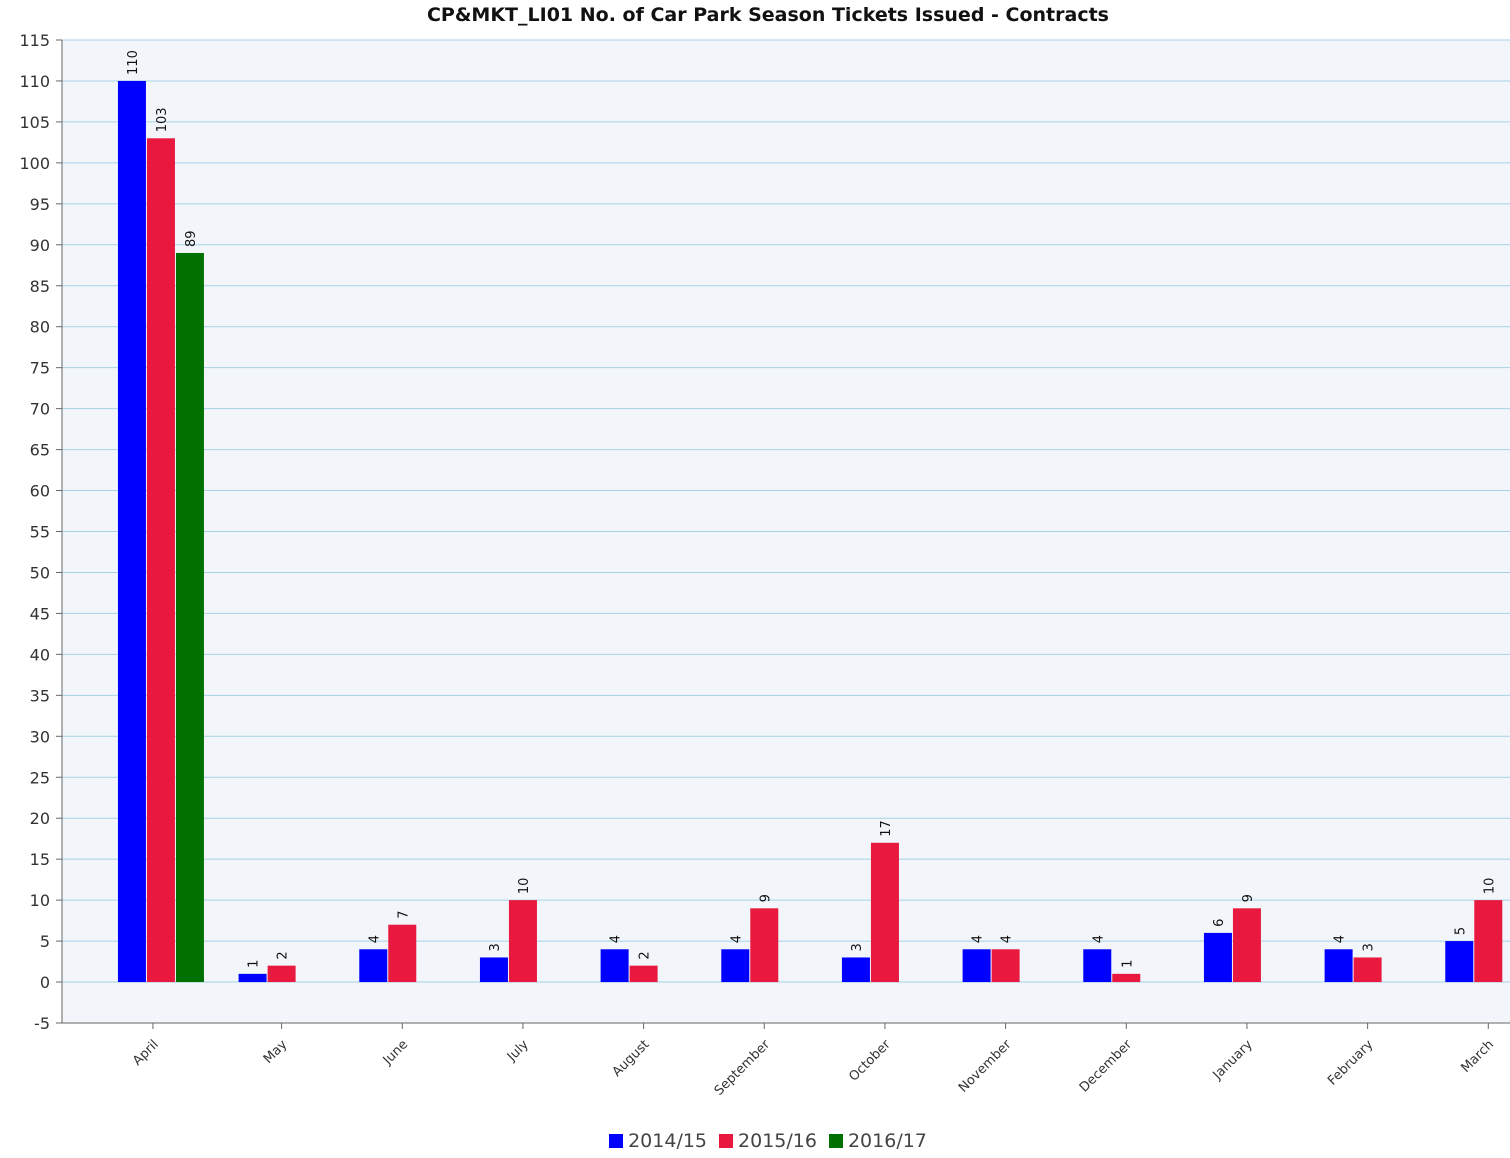 The width and height of the screenshot is (1510, 1158). Describe the element at coordinates (40, 818) in the screenshot. I see `y-tick-label: 20` at that location.